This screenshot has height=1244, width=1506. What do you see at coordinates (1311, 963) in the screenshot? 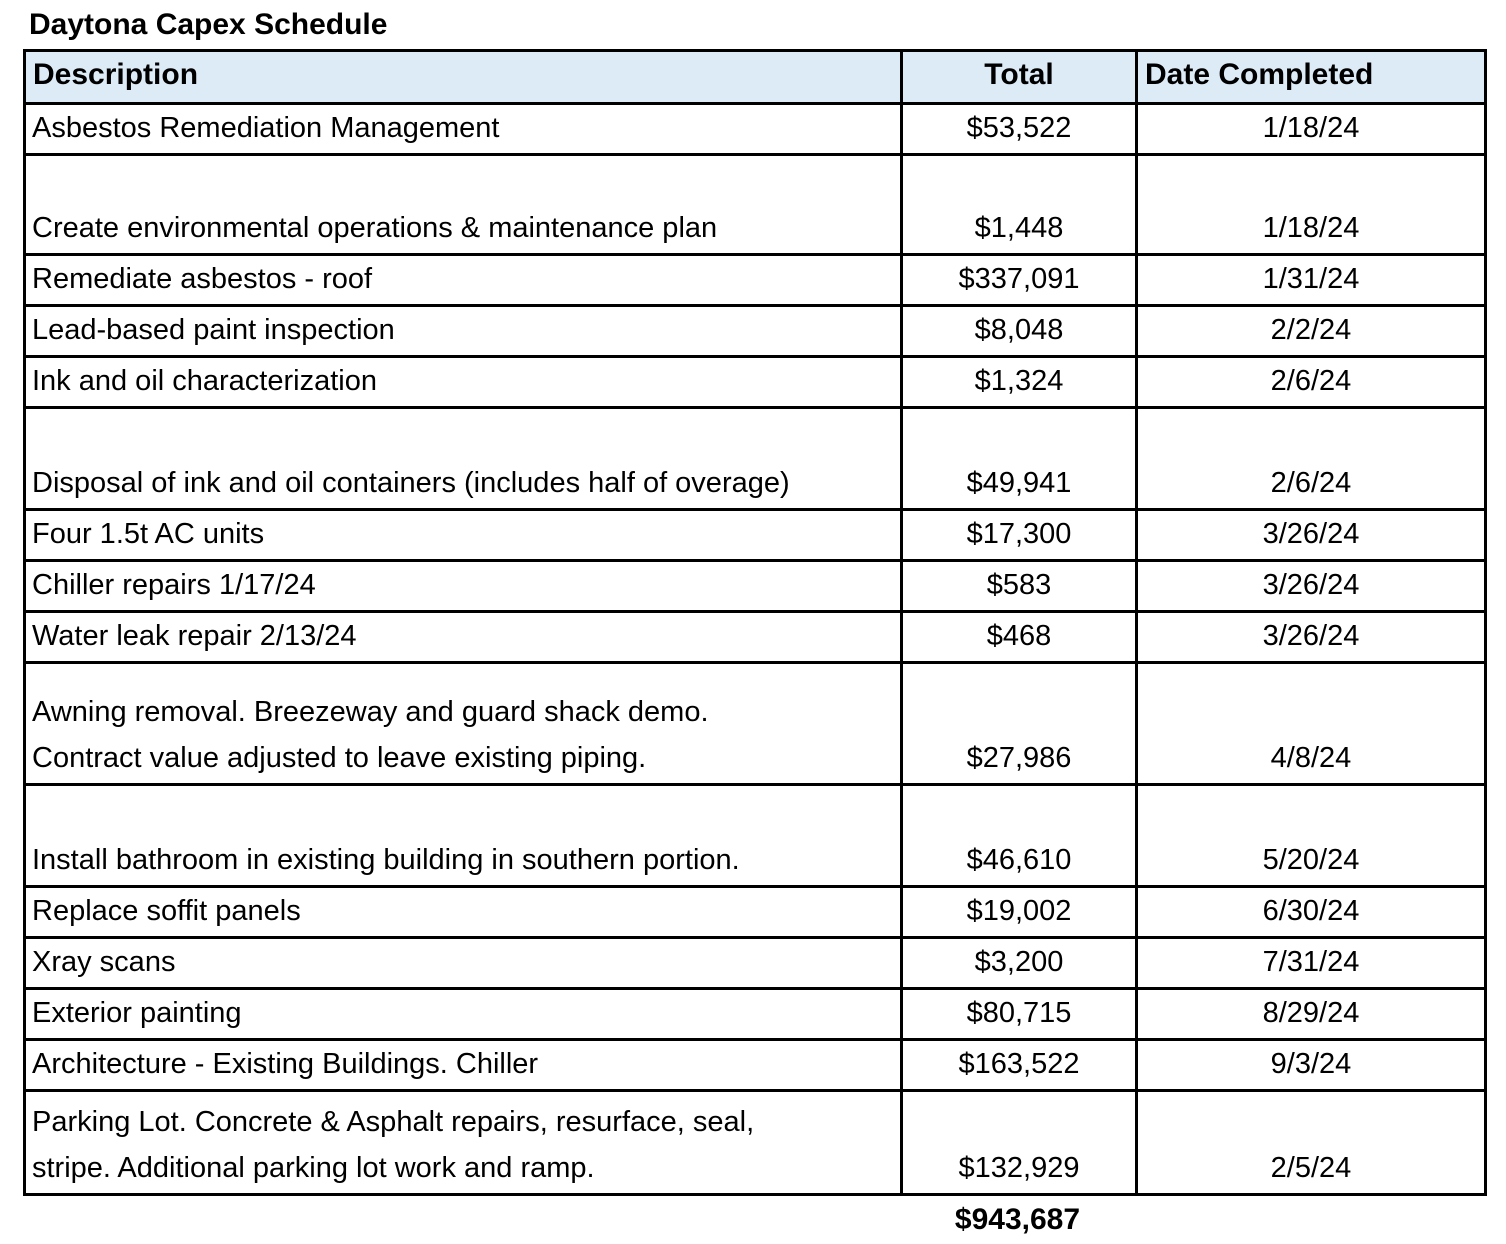
I see `date-completed-cell: 7/31/24` at bounding box center [1311, 963].